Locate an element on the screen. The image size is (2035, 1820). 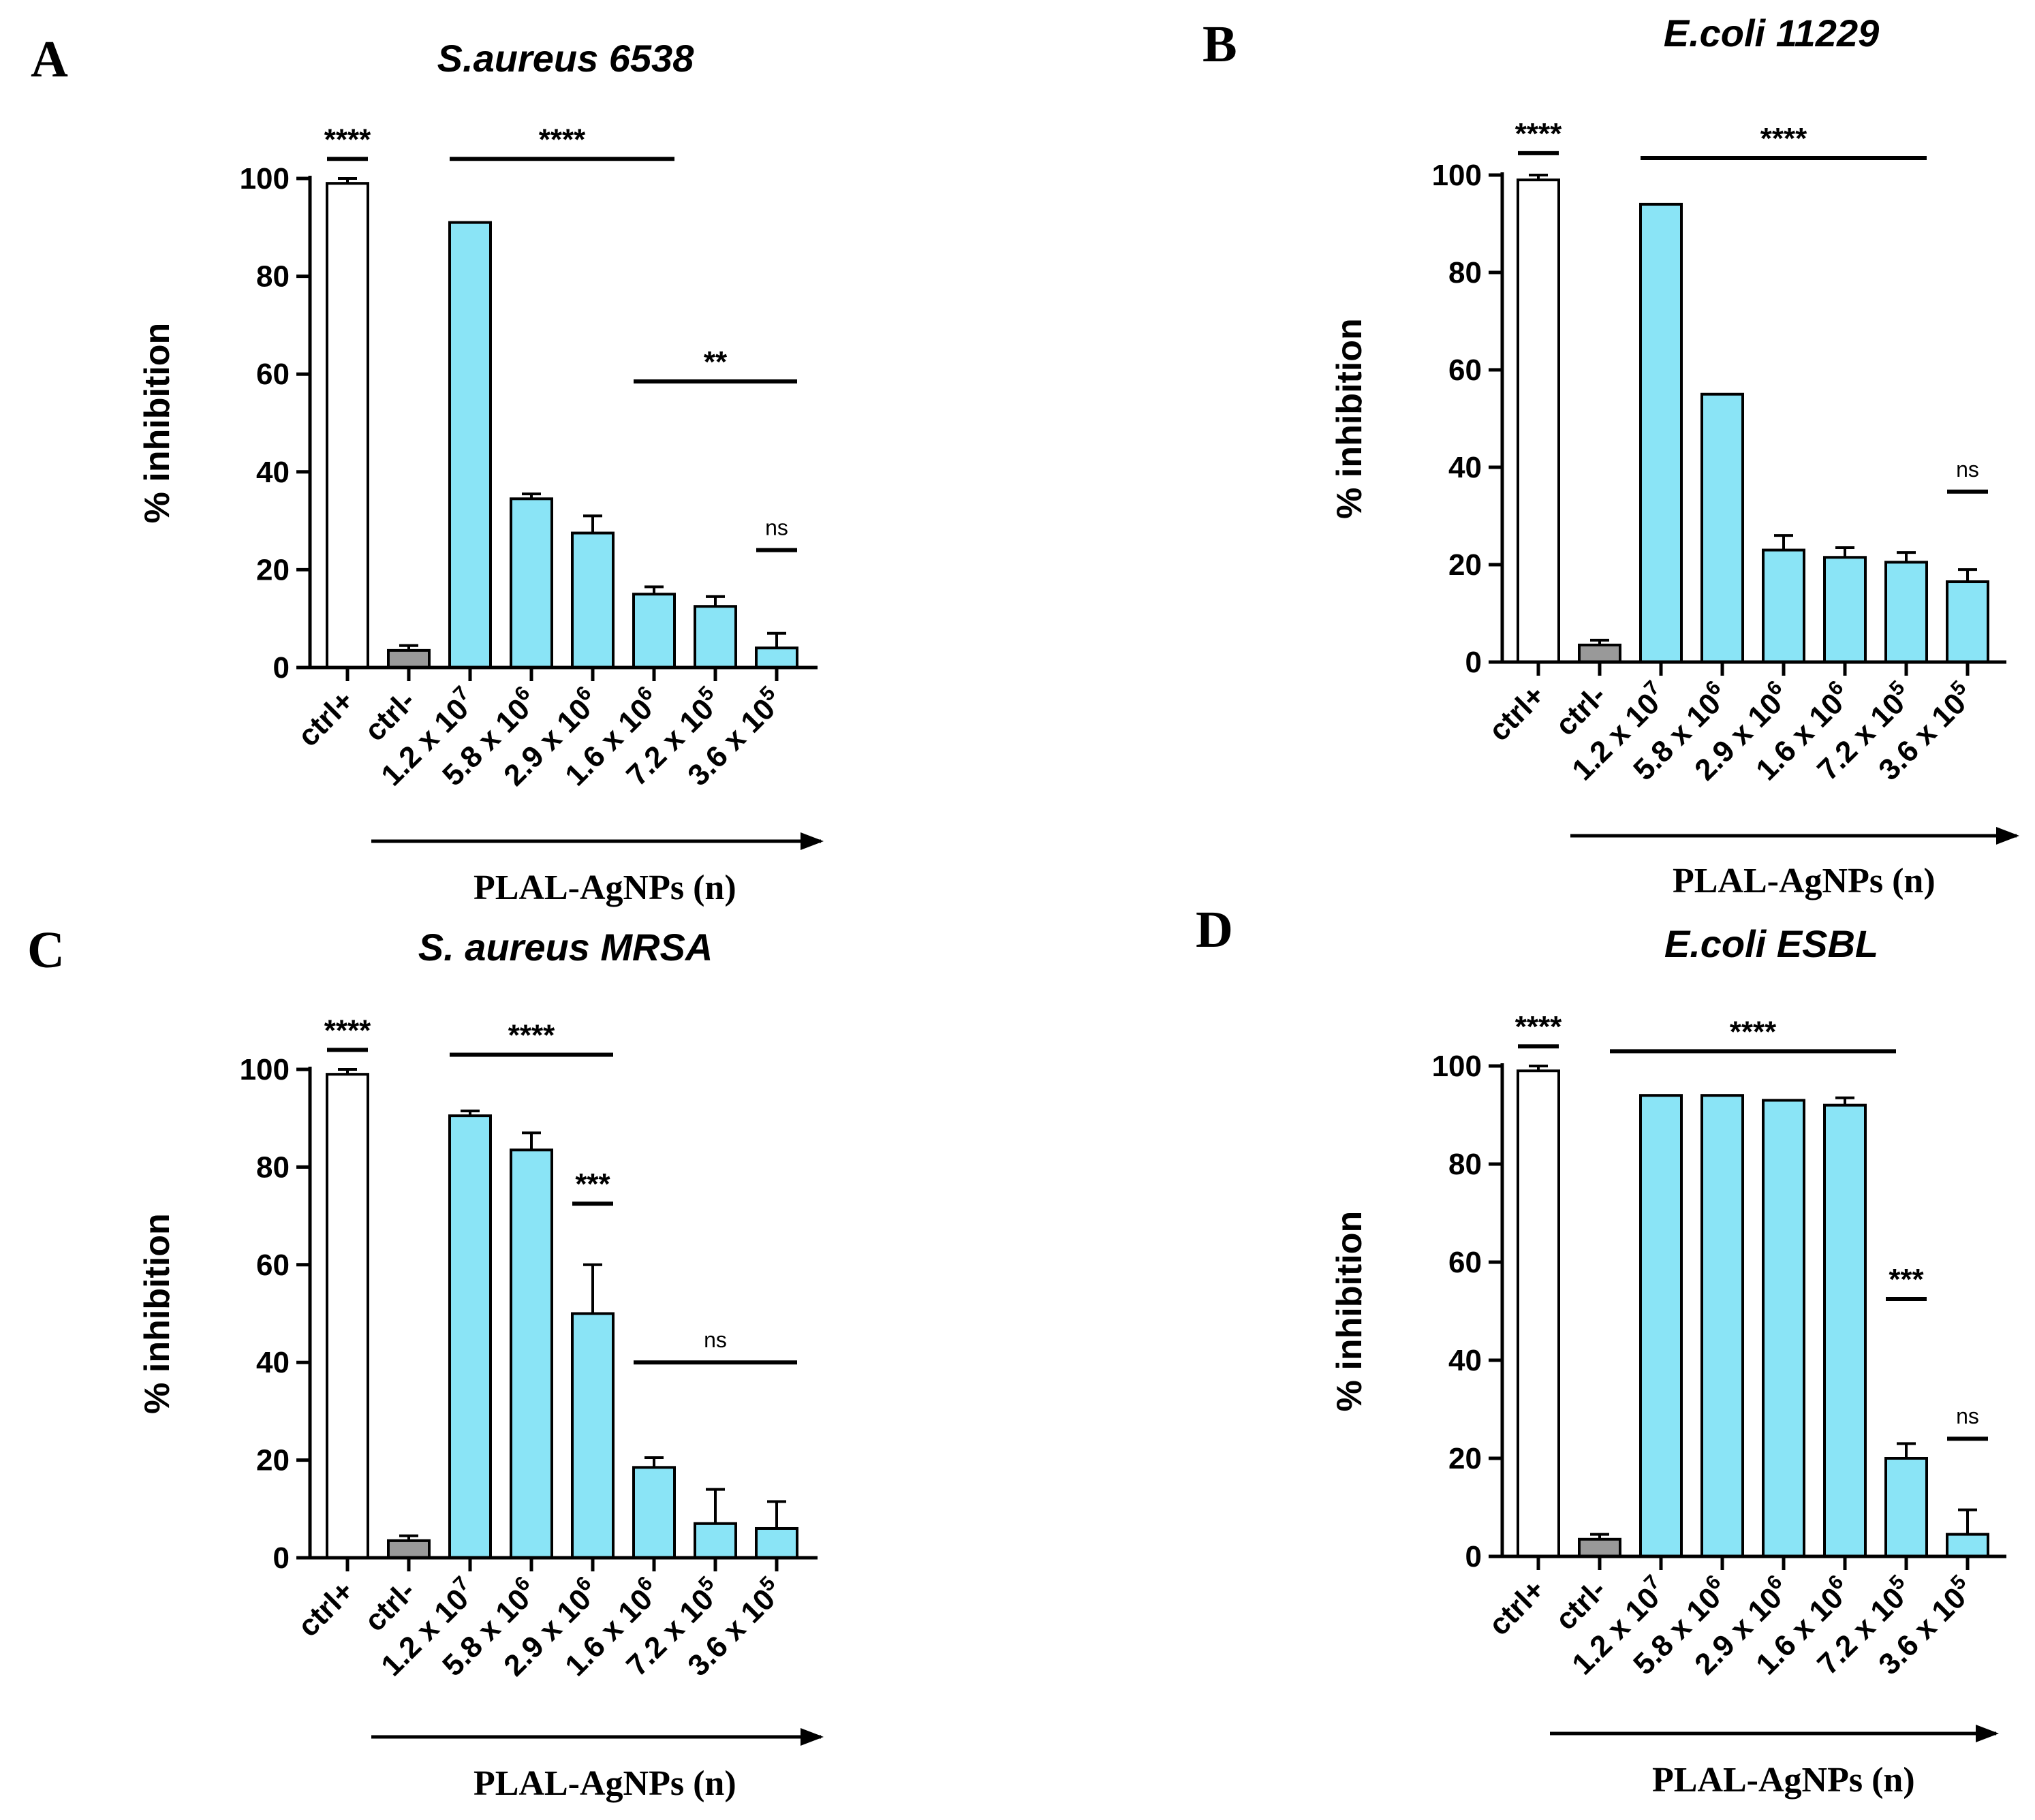
panel-letter: D is located at coordinates (1214, 929).